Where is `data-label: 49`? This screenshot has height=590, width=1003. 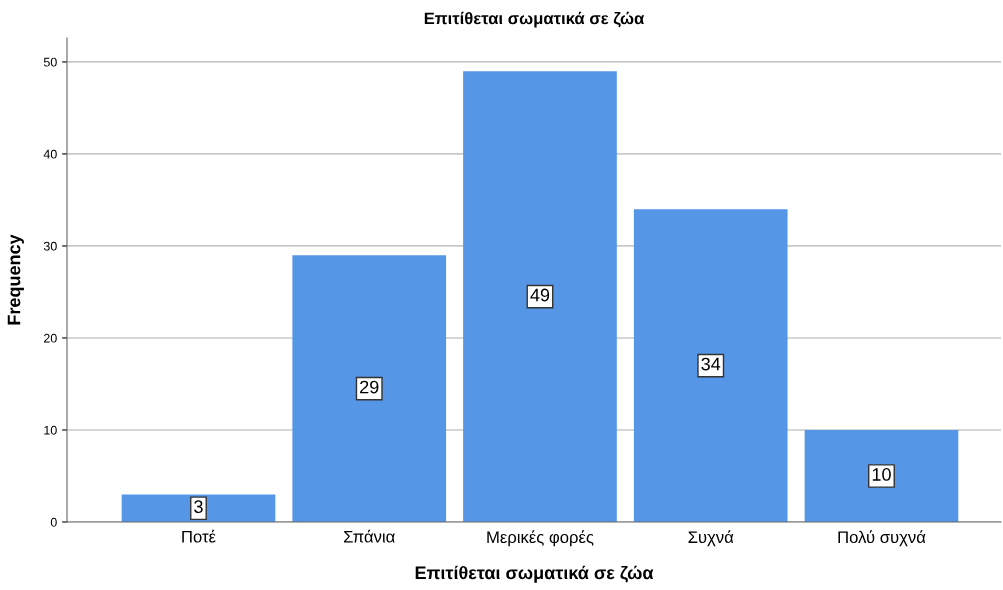
data-label: 49 is located at coordinates (540, 295).